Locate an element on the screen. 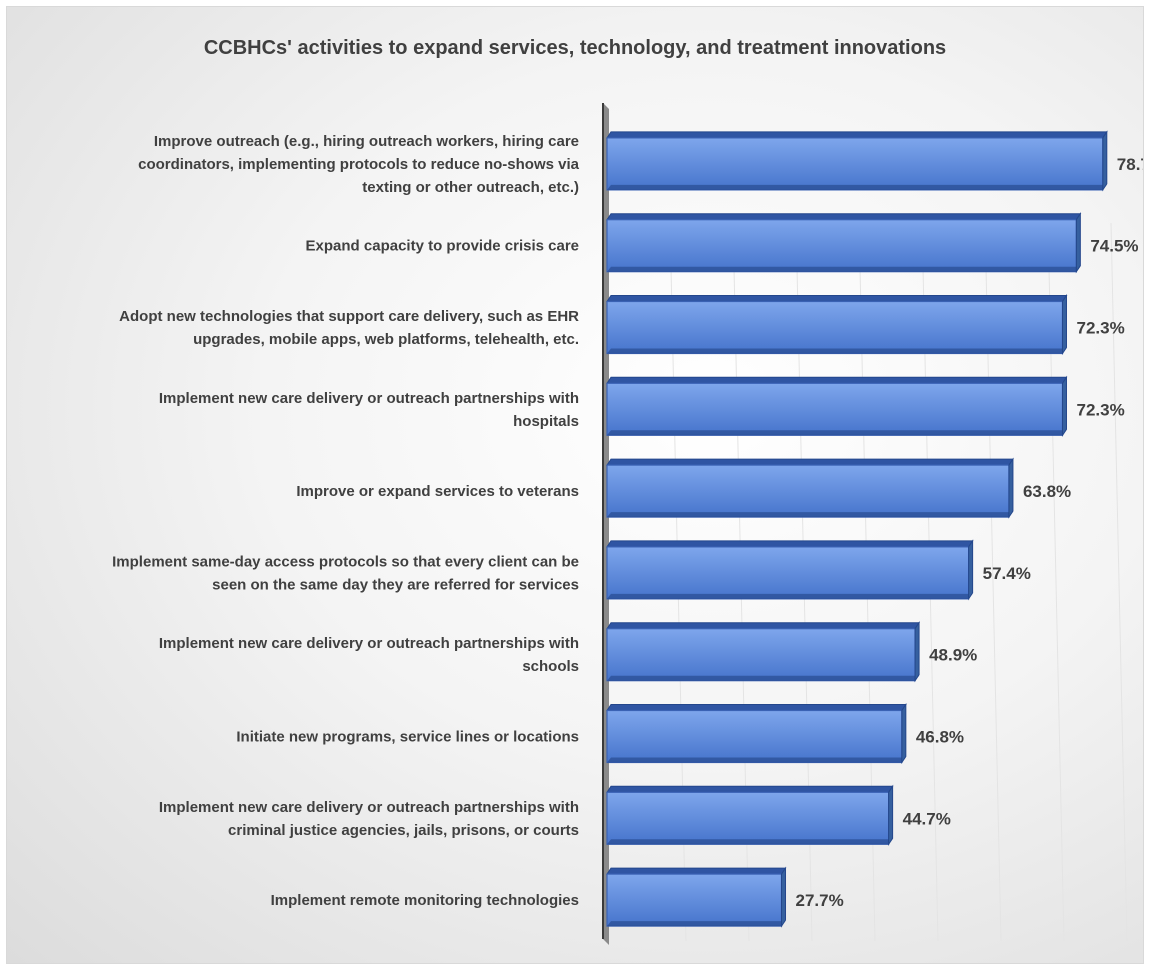 The width and height of the screenshot is (1150, 970). value-label: 46.8% is located at coordinates (940, 737).